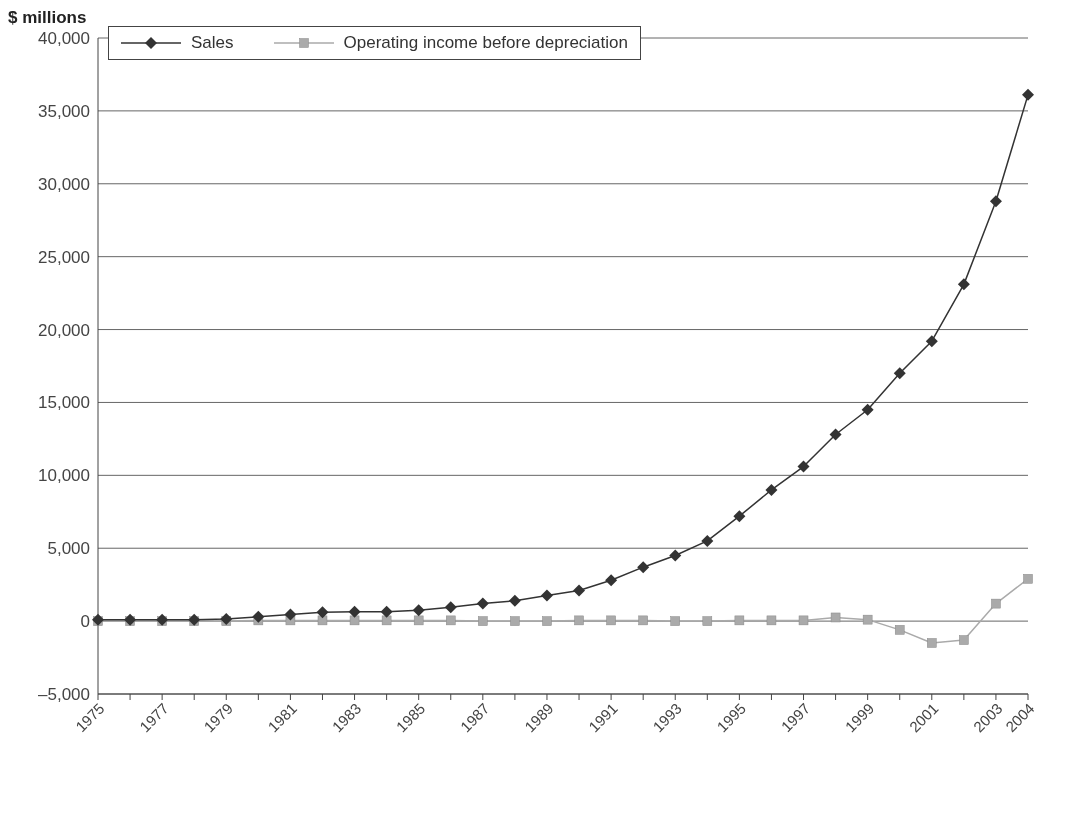  What do you see at coordinates (64, 695) in the screenshot?
I see `y-tick-label: –5,000` at bounding box center [64, 695].